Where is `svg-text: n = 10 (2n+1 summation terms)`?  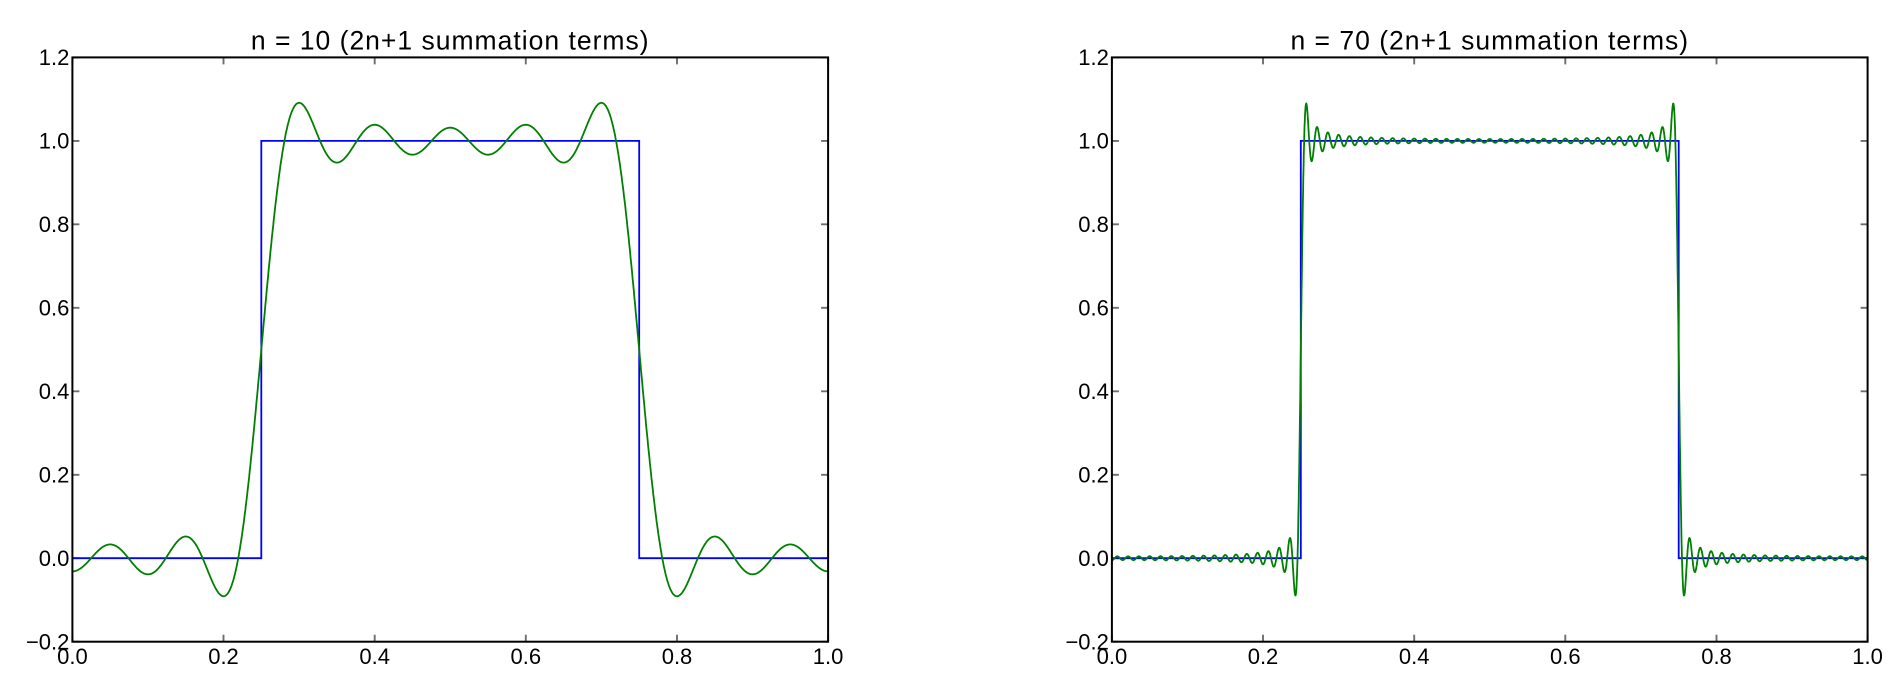
svg-text: n = 10 (2n+1 summation terms) is located at coordinates (450, 40).